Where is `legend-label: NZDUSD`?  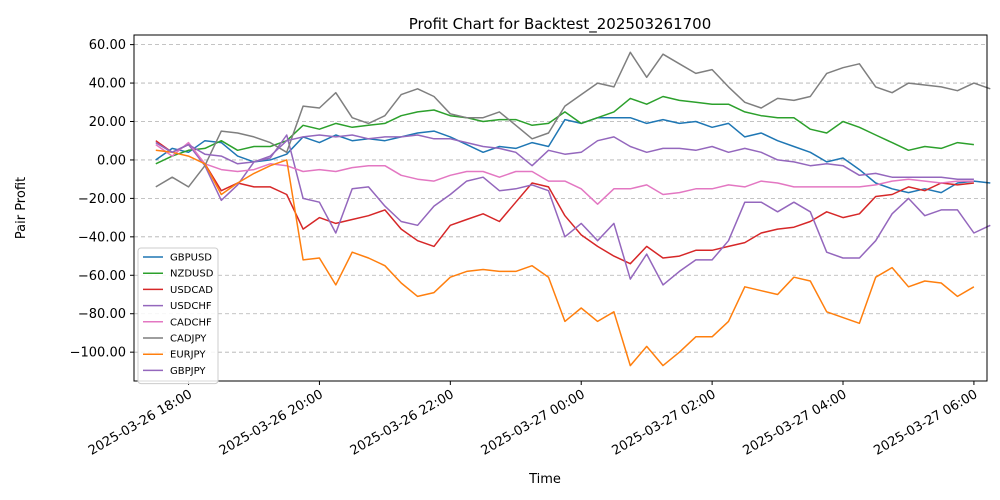
legend-label: NZDUSD is located at coordinates (192, 274).